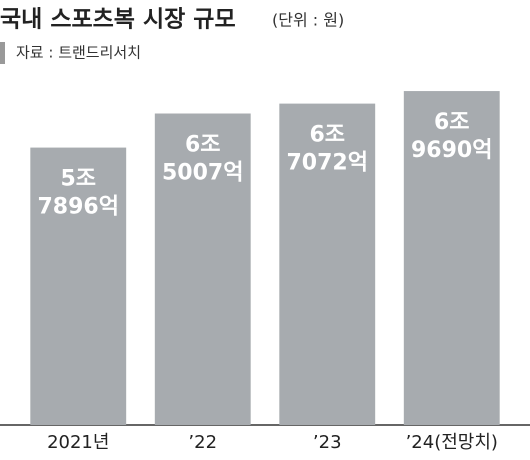  I want to click on value-label: 9690억, so click(451, 150).